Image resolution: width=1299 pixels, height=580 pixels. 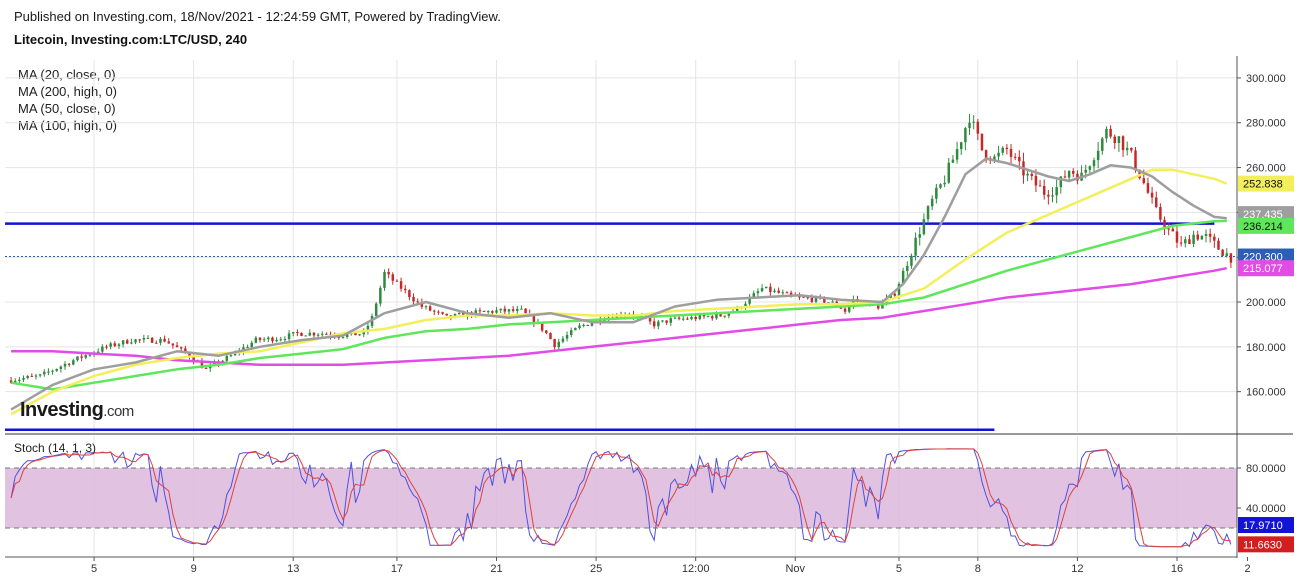 I want to click on price-tag-label: 215.077, so click(x=1263, y=269).